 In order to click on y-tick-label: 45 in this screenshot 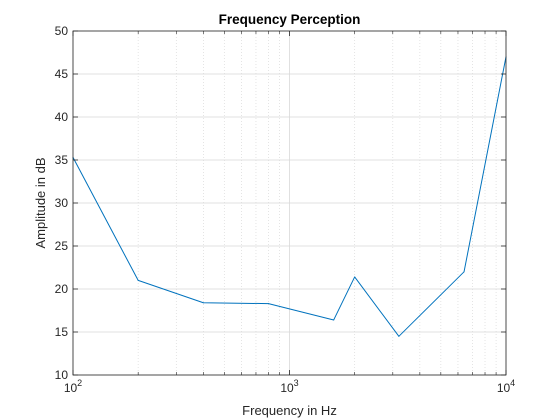, I will do `click(62, 74)`.